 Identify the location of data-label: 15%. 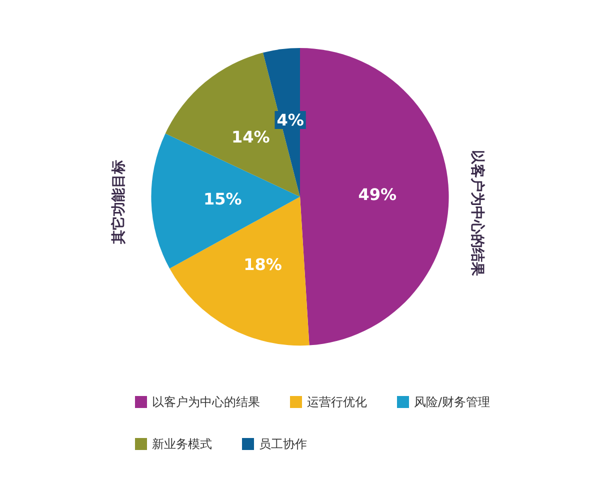
(222, 199).